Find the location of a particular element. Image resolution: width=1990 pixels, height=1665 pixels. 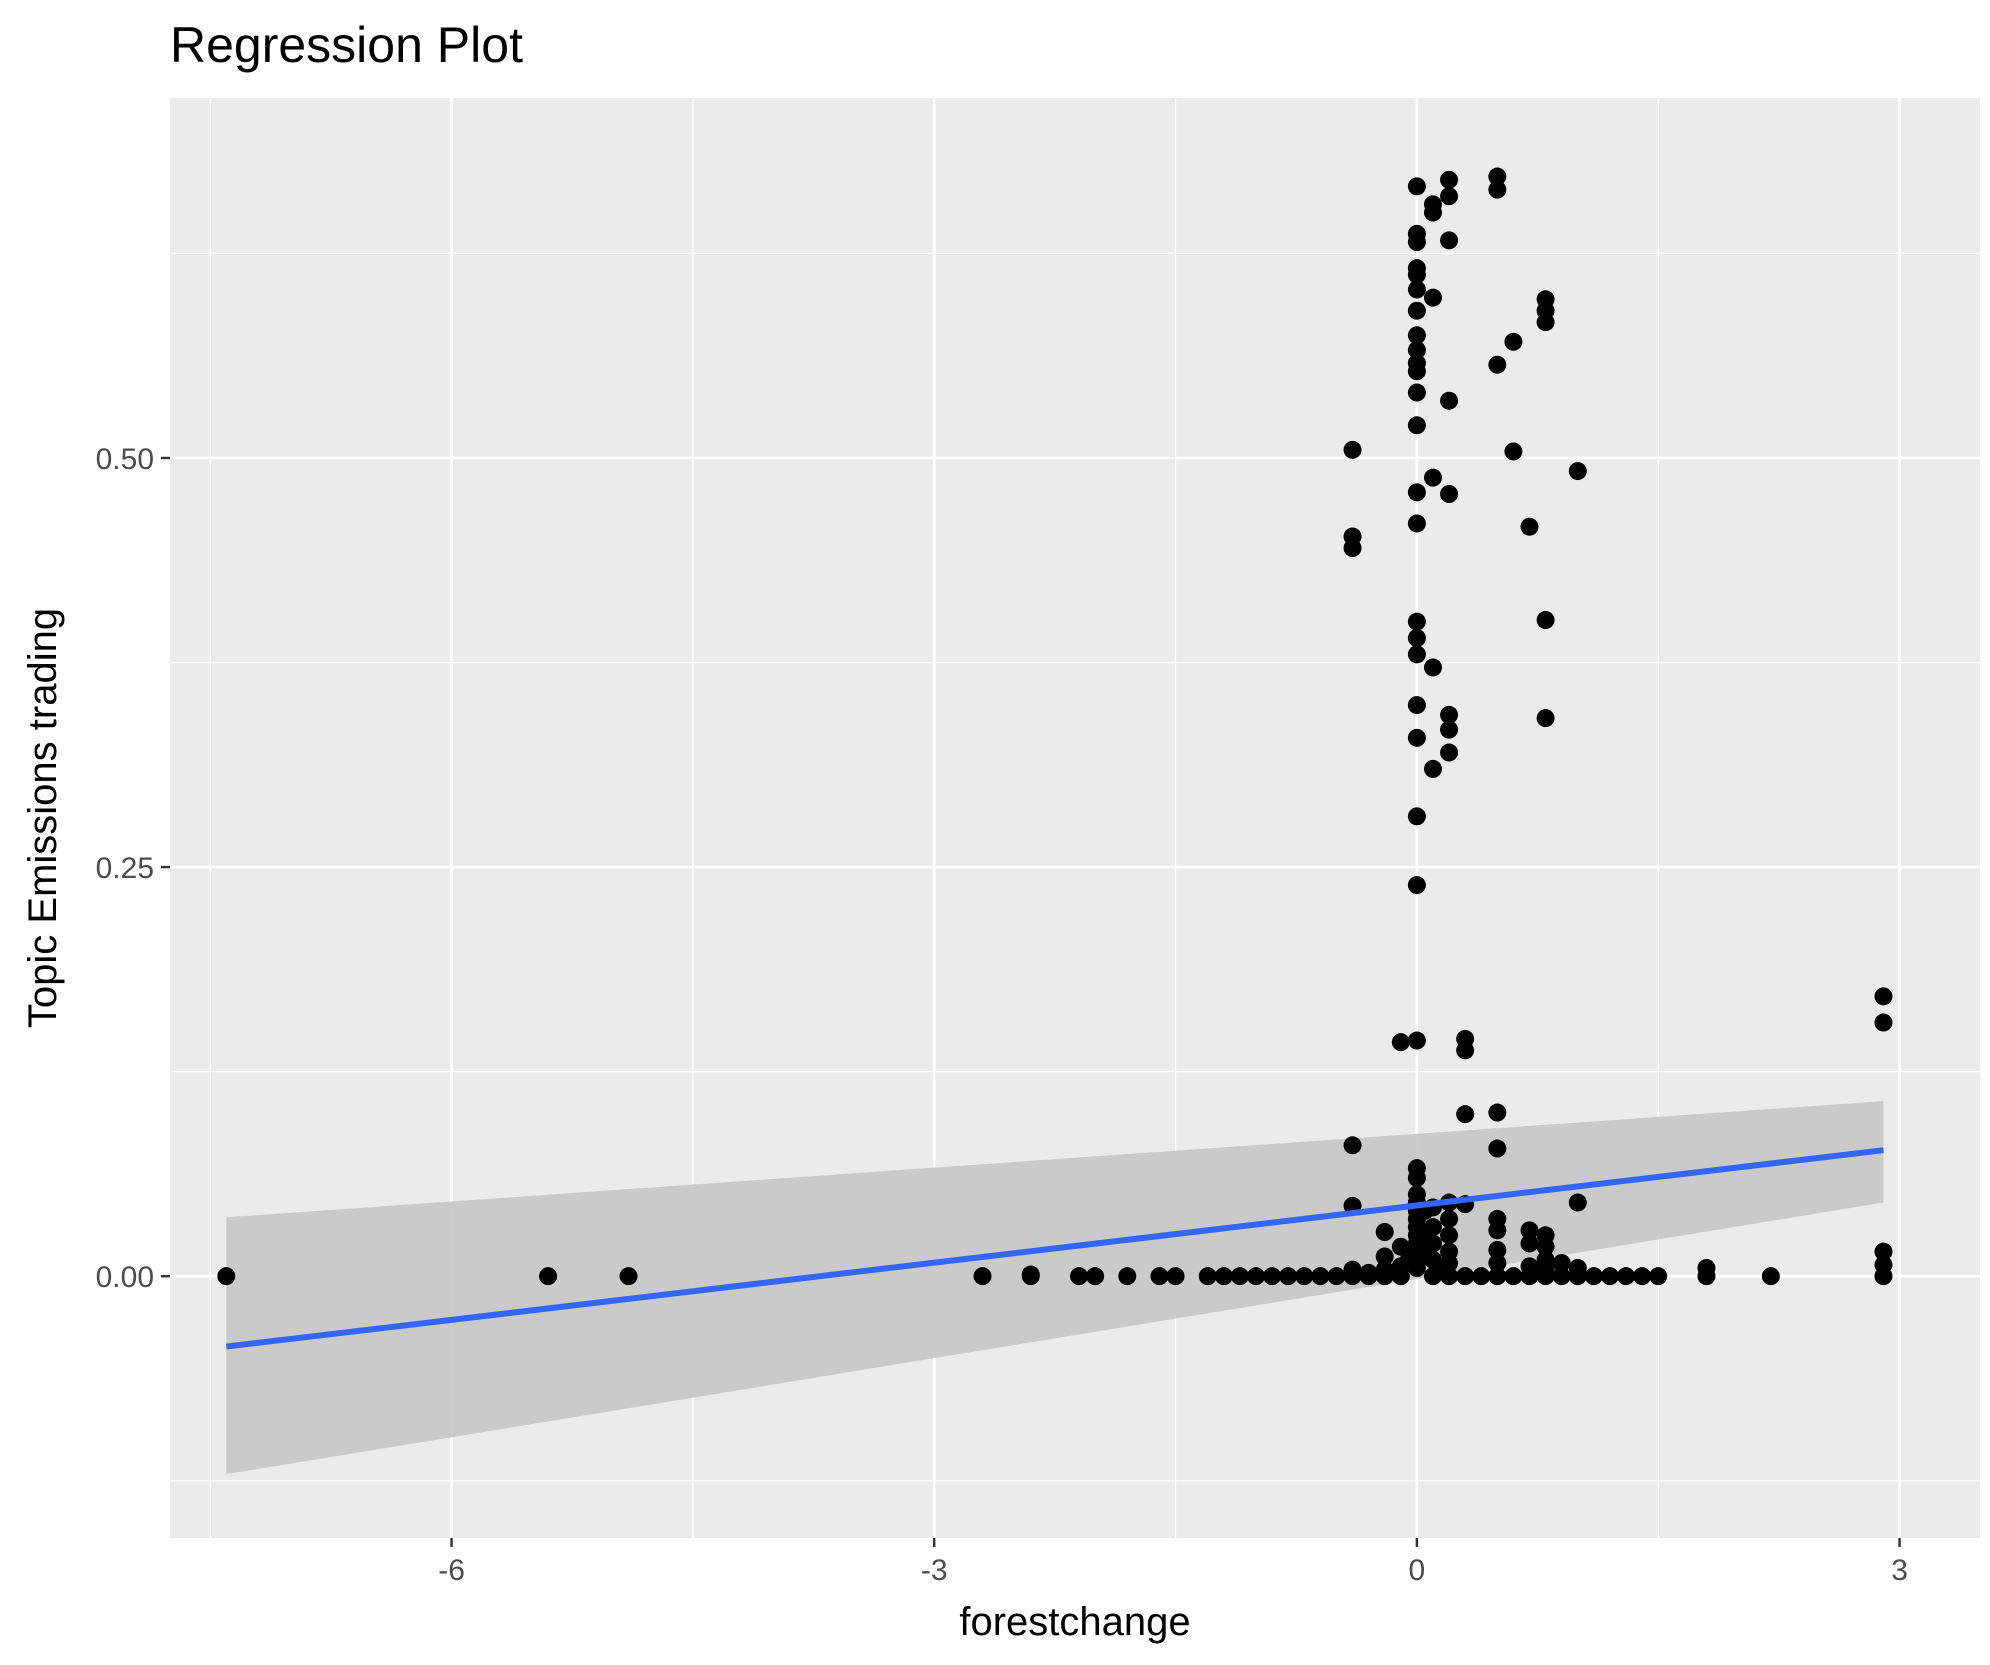

regression-line is located at coordinates (1054, 1248).